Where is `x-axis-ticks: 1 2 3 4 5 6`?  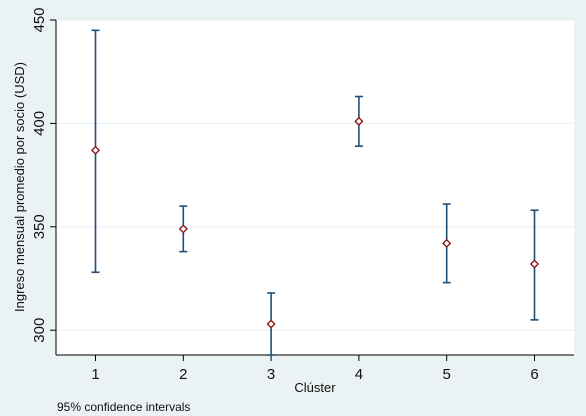 x-axis-ticks: 1 2 3 4 5 6 is located at coordinates (315, 369).